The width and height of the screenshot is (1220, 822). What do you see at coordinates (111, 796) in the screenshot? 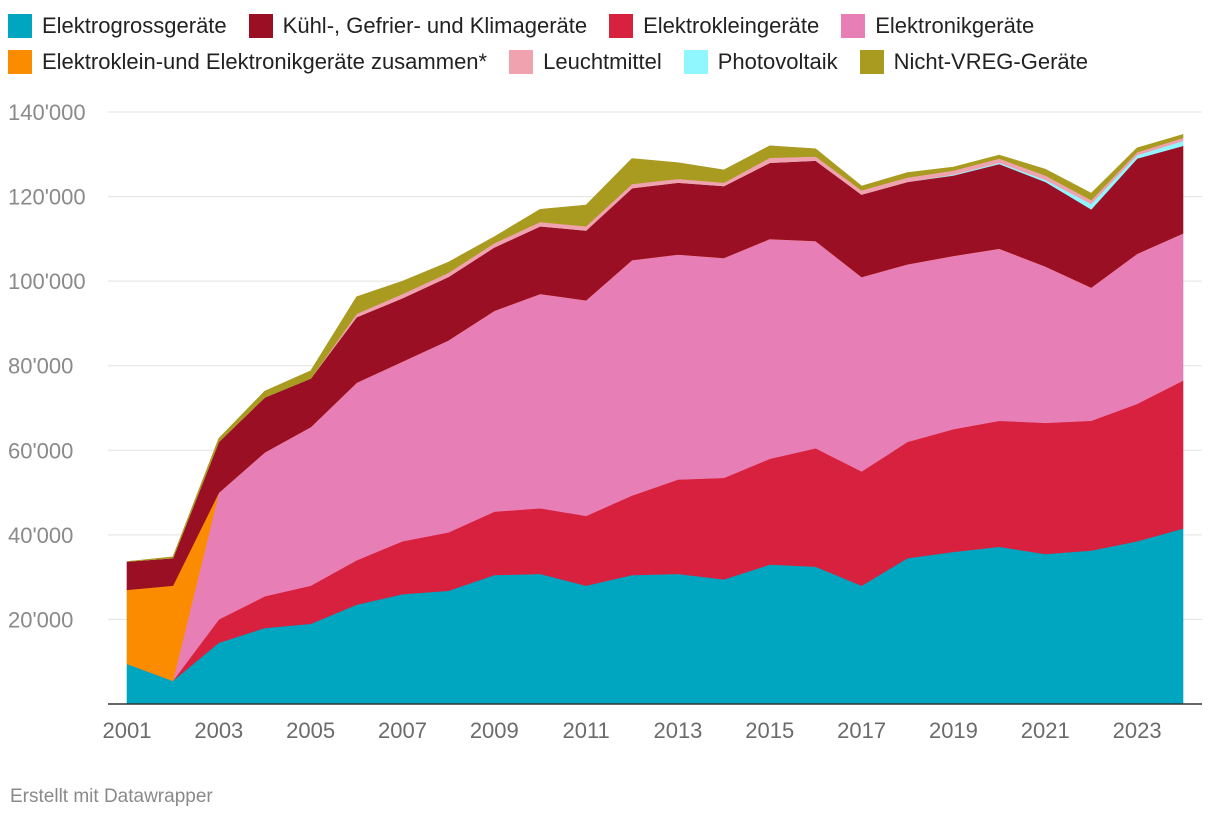
I see `credit-text: Erstellt mit Datawrapper` at bounding box center [111, 796].